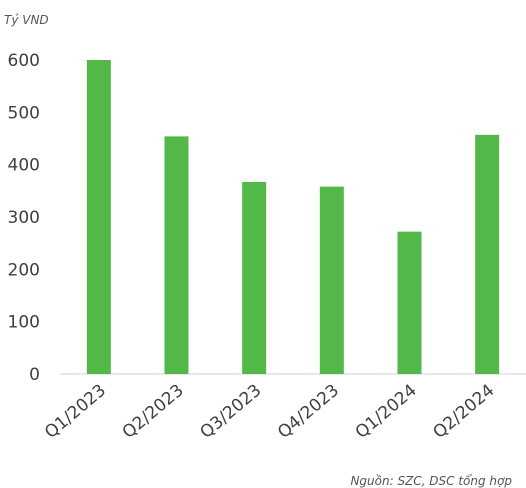  Describe the element at coordinates (75, 412) in the screenshot. I see `x-tick-label: Q1/2023` at that location.